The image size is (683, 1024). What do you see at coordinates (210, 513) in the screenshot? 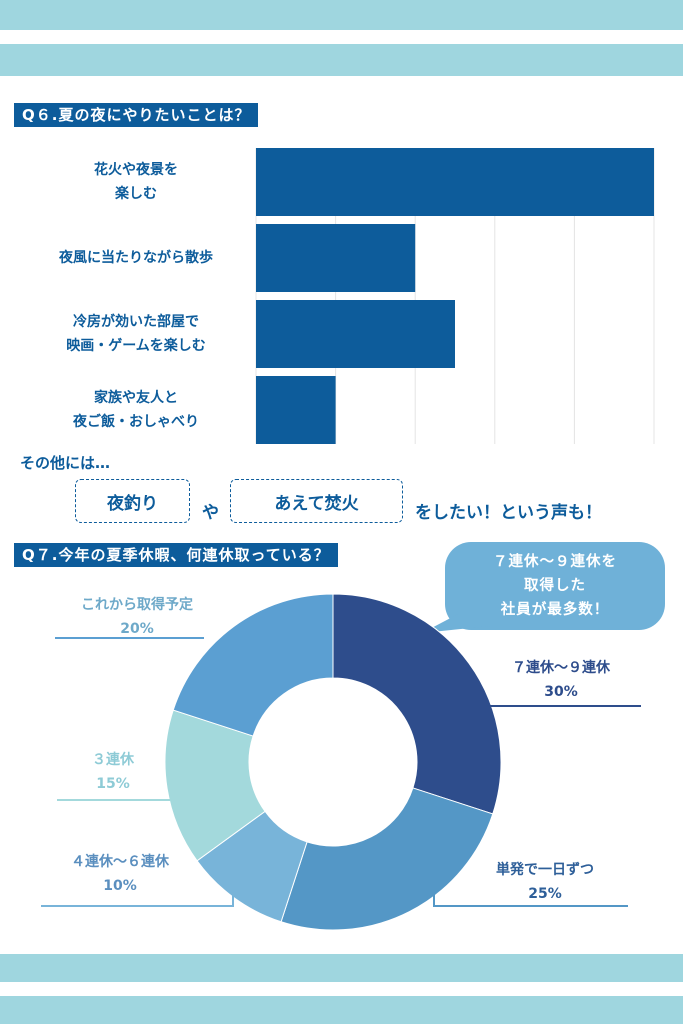
I see `other-connector: や` at bounding box center [210, 513].